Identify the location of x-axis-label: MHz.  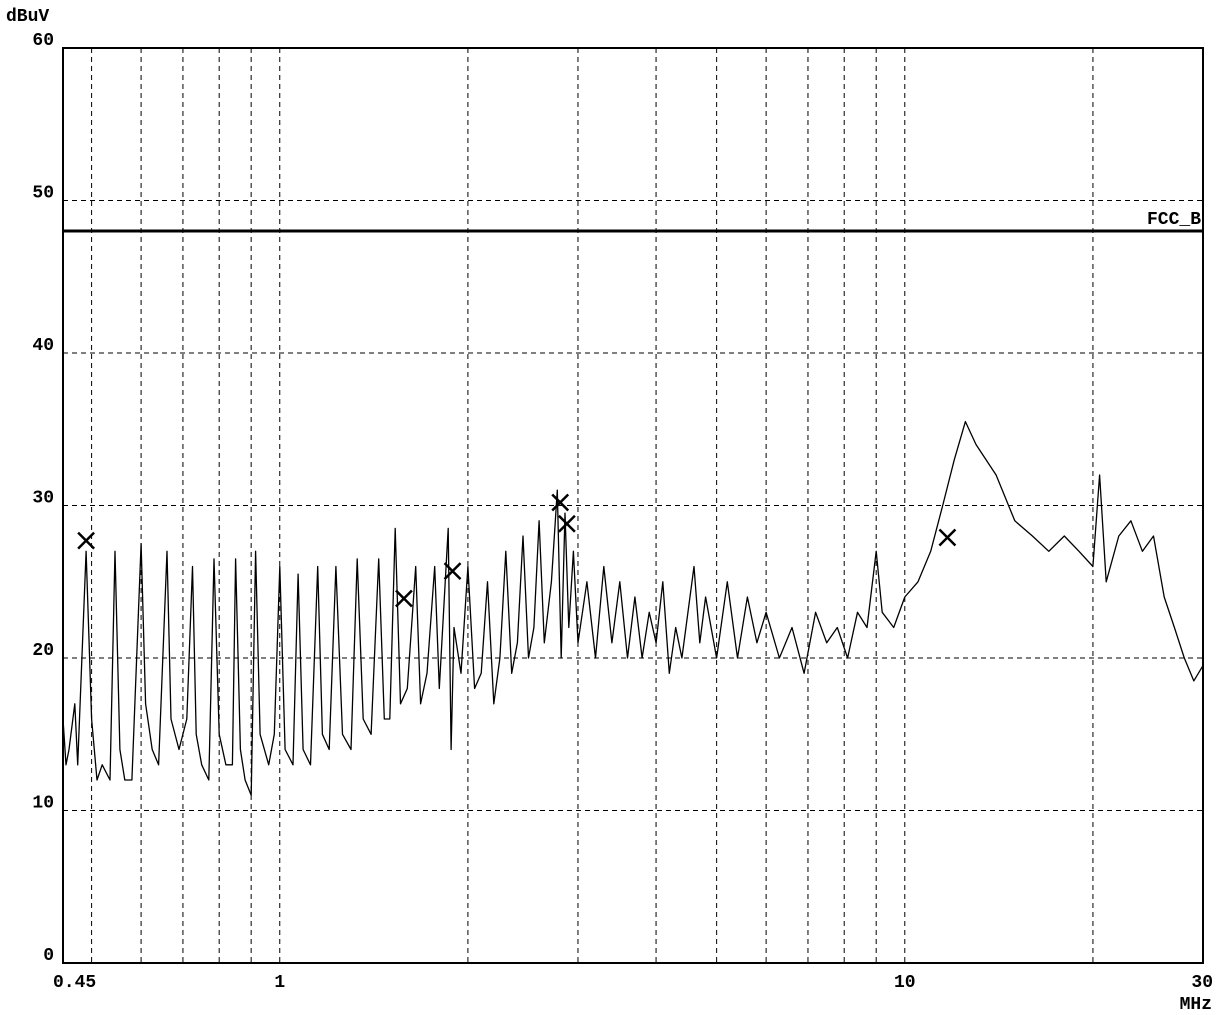
(1196, 1005).